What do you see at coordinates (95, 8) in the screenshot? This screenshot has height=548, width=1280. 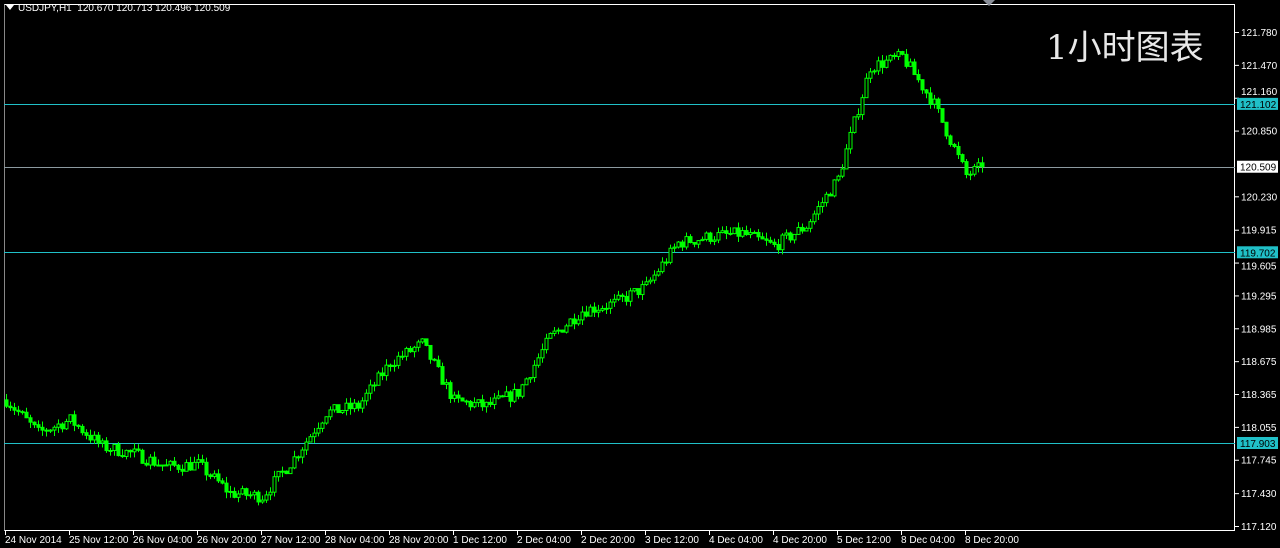 I see `ohlc-open: 120.670` at bounding box center [95, 8].